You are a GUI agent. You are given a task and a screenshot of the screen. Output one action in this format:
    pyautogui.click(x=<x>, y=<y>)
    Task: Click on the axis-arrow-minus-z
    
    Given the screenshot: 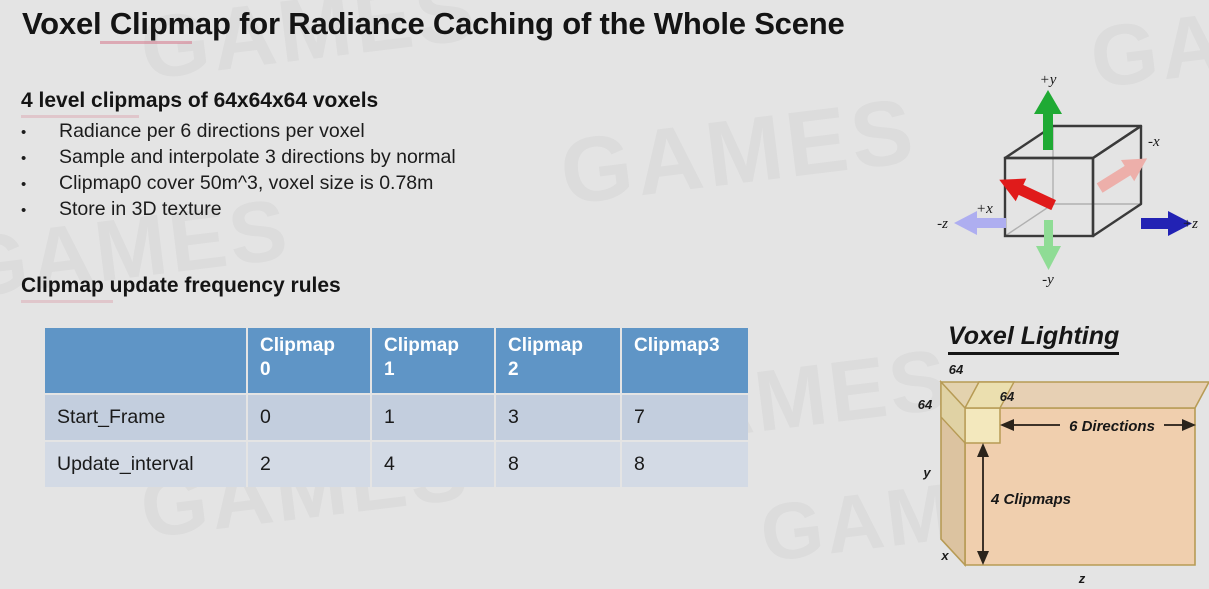 What is the action you would take?
    pyautogui.click(x=980, y=223)
    